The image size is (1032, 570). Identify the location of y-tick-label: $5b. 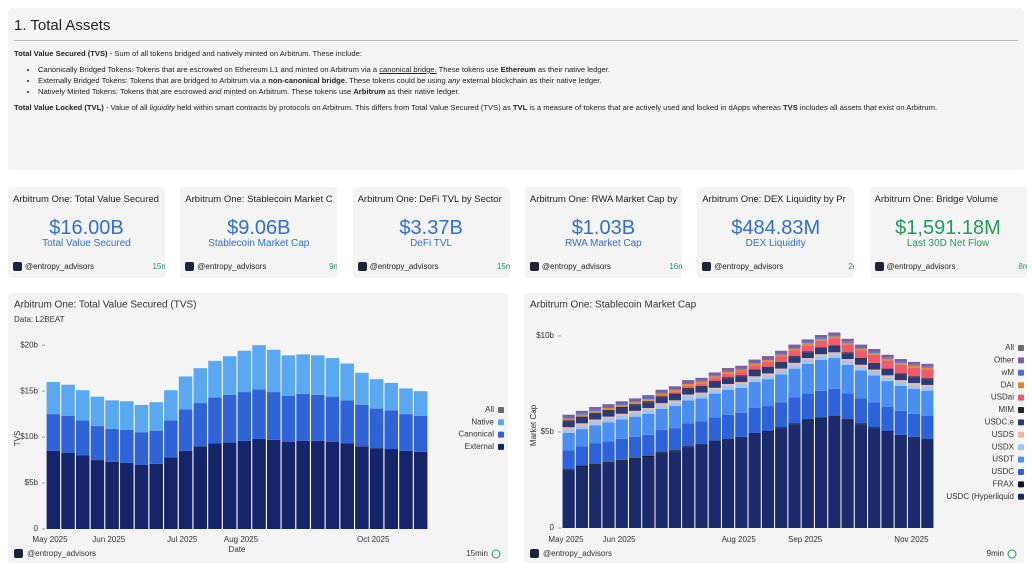
(548, 431).